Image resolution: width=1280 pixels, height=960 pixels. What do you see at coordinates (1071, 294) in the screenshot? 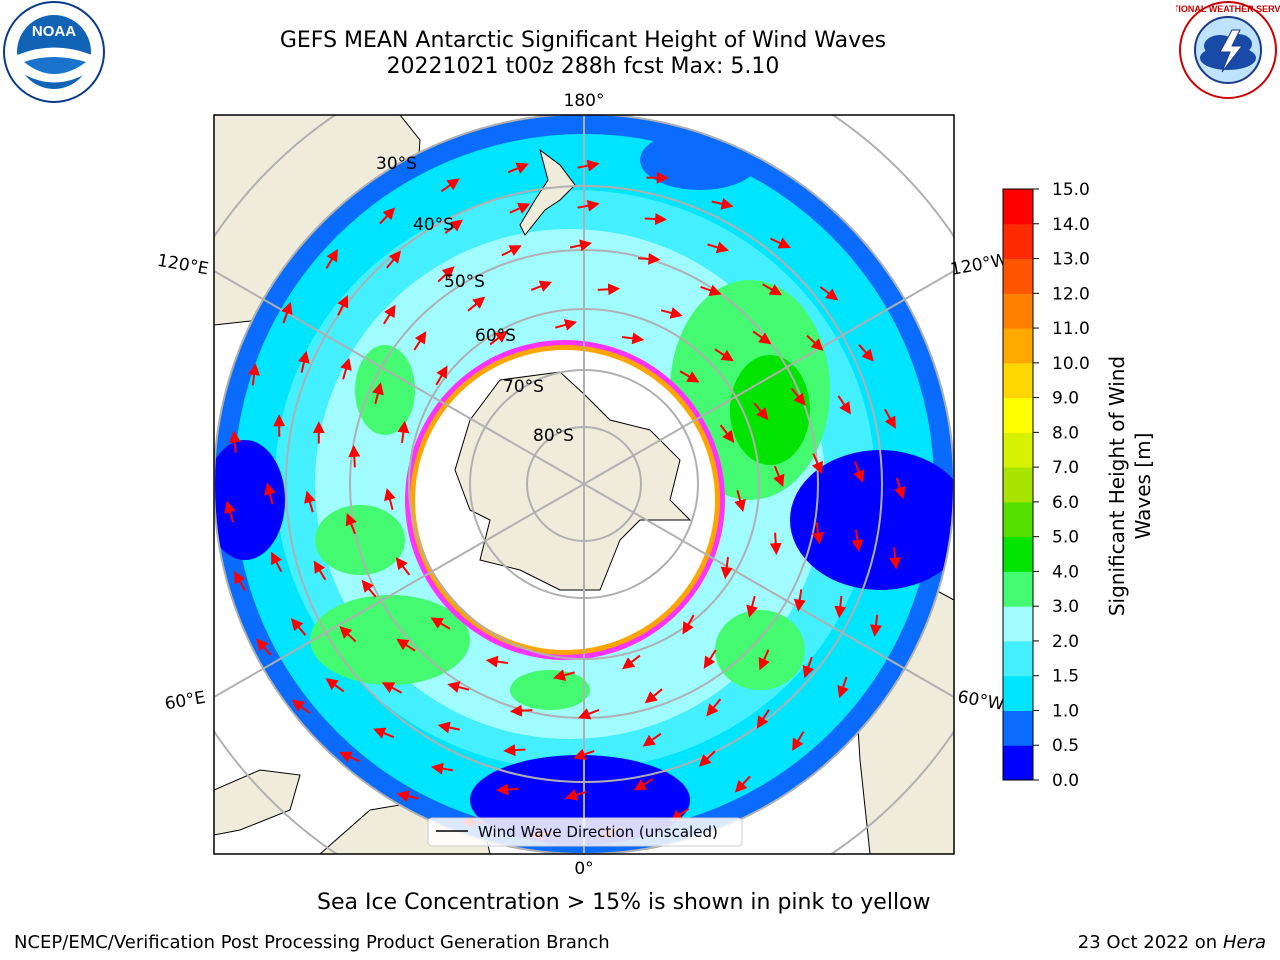
I see `colorbar-tick-label: 12.0` at bounding box center [1071, 294].